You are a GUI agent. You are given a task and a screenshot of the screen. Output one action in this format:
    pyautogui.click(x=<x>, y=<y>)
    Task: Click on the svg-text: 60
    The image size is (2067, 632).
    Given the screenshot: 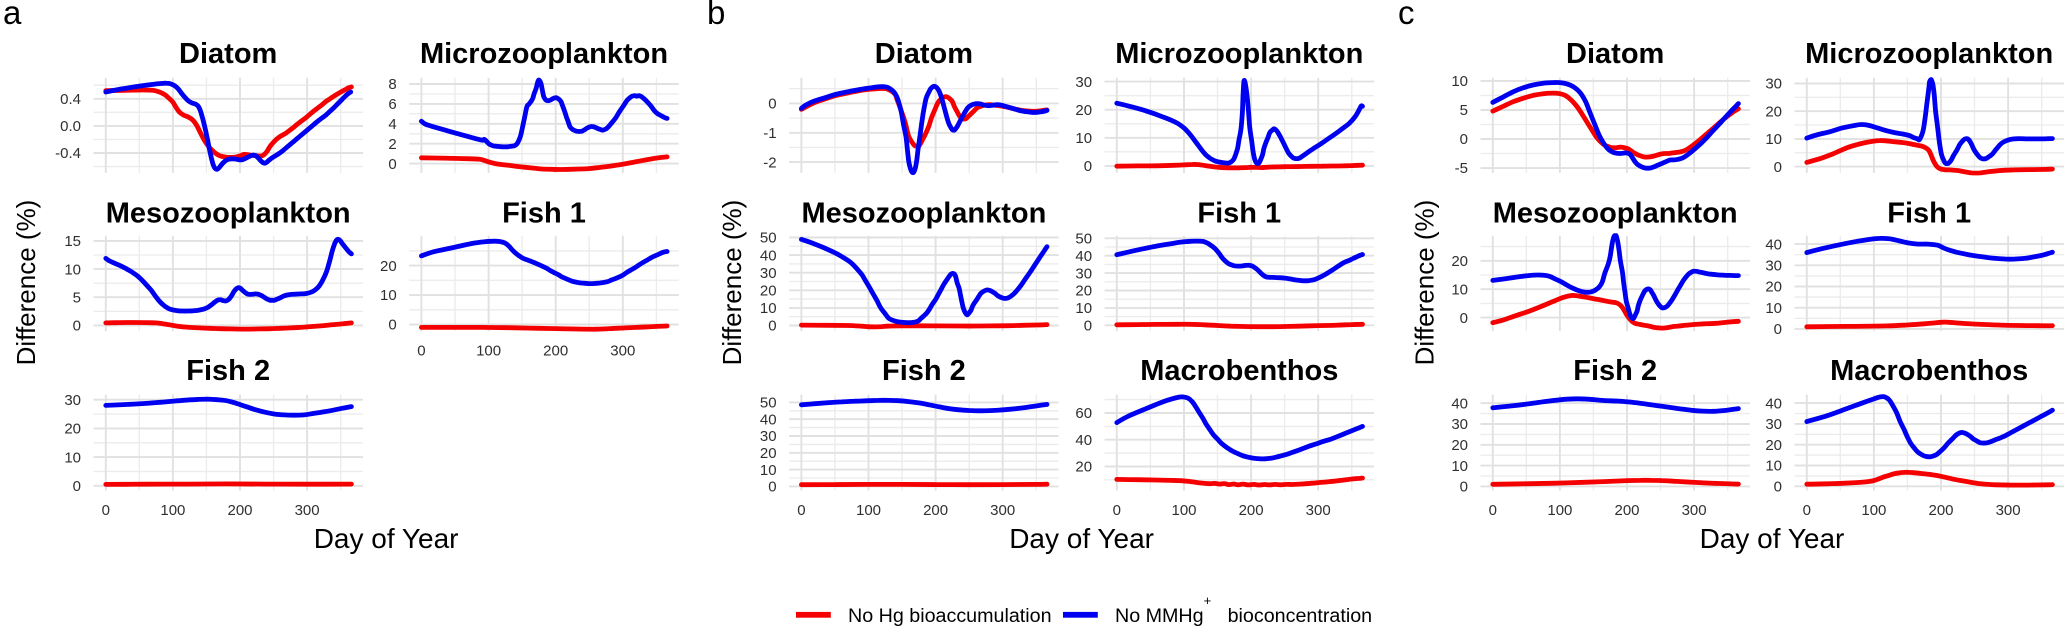 What is the action you would take?
    pyautogui.click(x=1083, y=413)
    